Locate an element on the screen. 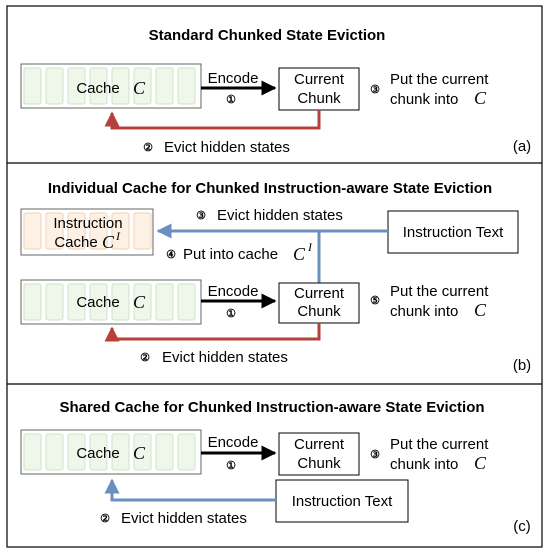 Image resolution: width=550 pixels, height=560 pixels. instruction-cache-cells is located at coordinates (87, 231).